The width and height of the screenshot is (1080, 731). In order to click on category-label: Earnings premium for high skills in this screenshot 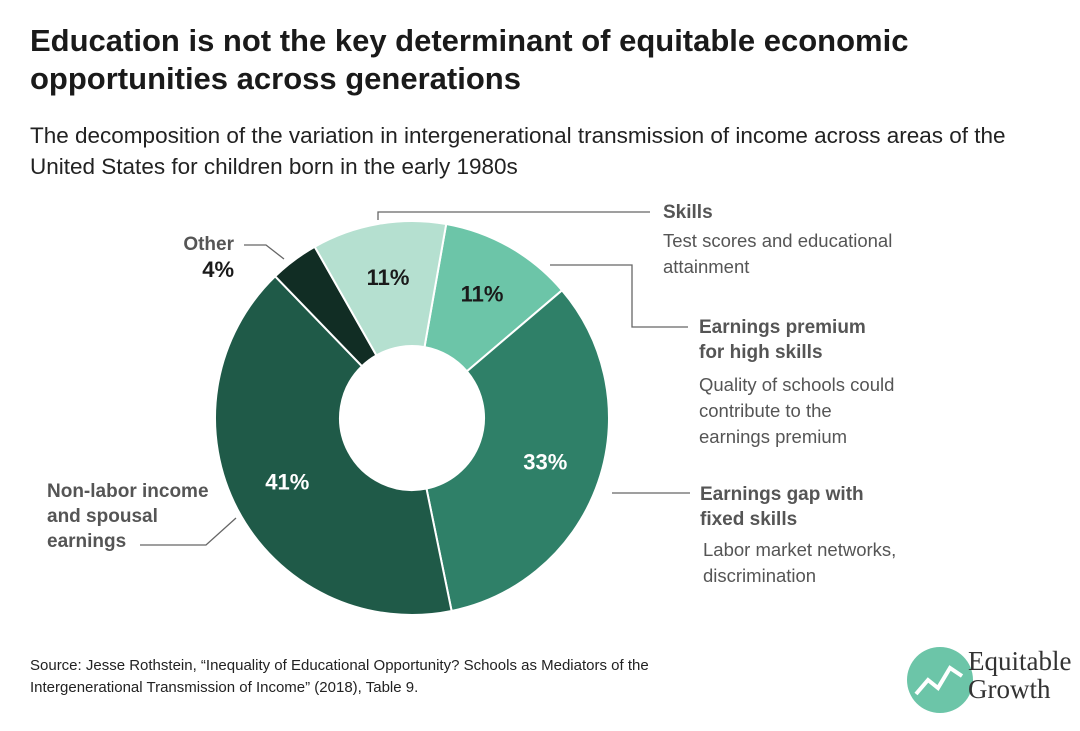, I will do `click(782, 340)`.